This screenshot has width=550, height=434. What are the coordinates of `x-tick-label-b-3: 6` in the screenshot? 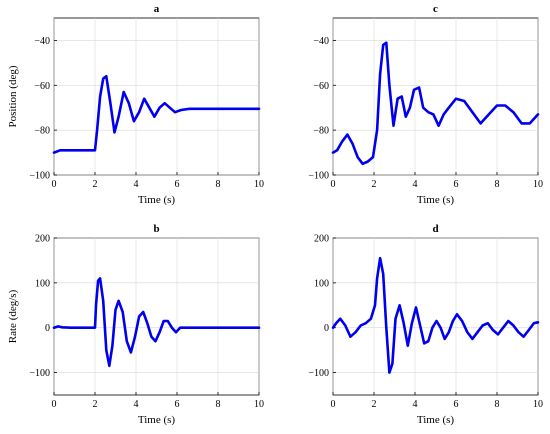 It's located at (177, 404).